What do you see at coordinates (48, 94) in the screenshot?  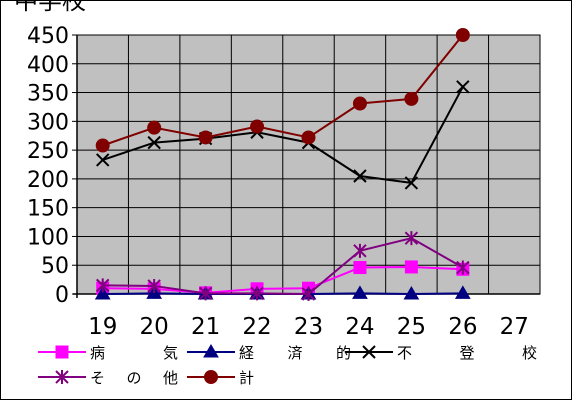 I see `y-tick-label: 350` at bounding box center [48, 94].